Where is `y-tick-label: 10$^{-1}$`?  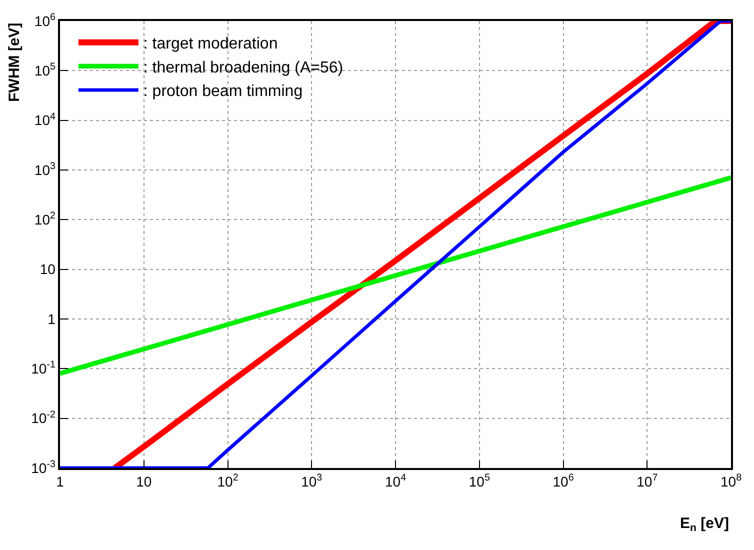
y-tick-label: 10$^{-1}$ is located at coordinates (43, 368).